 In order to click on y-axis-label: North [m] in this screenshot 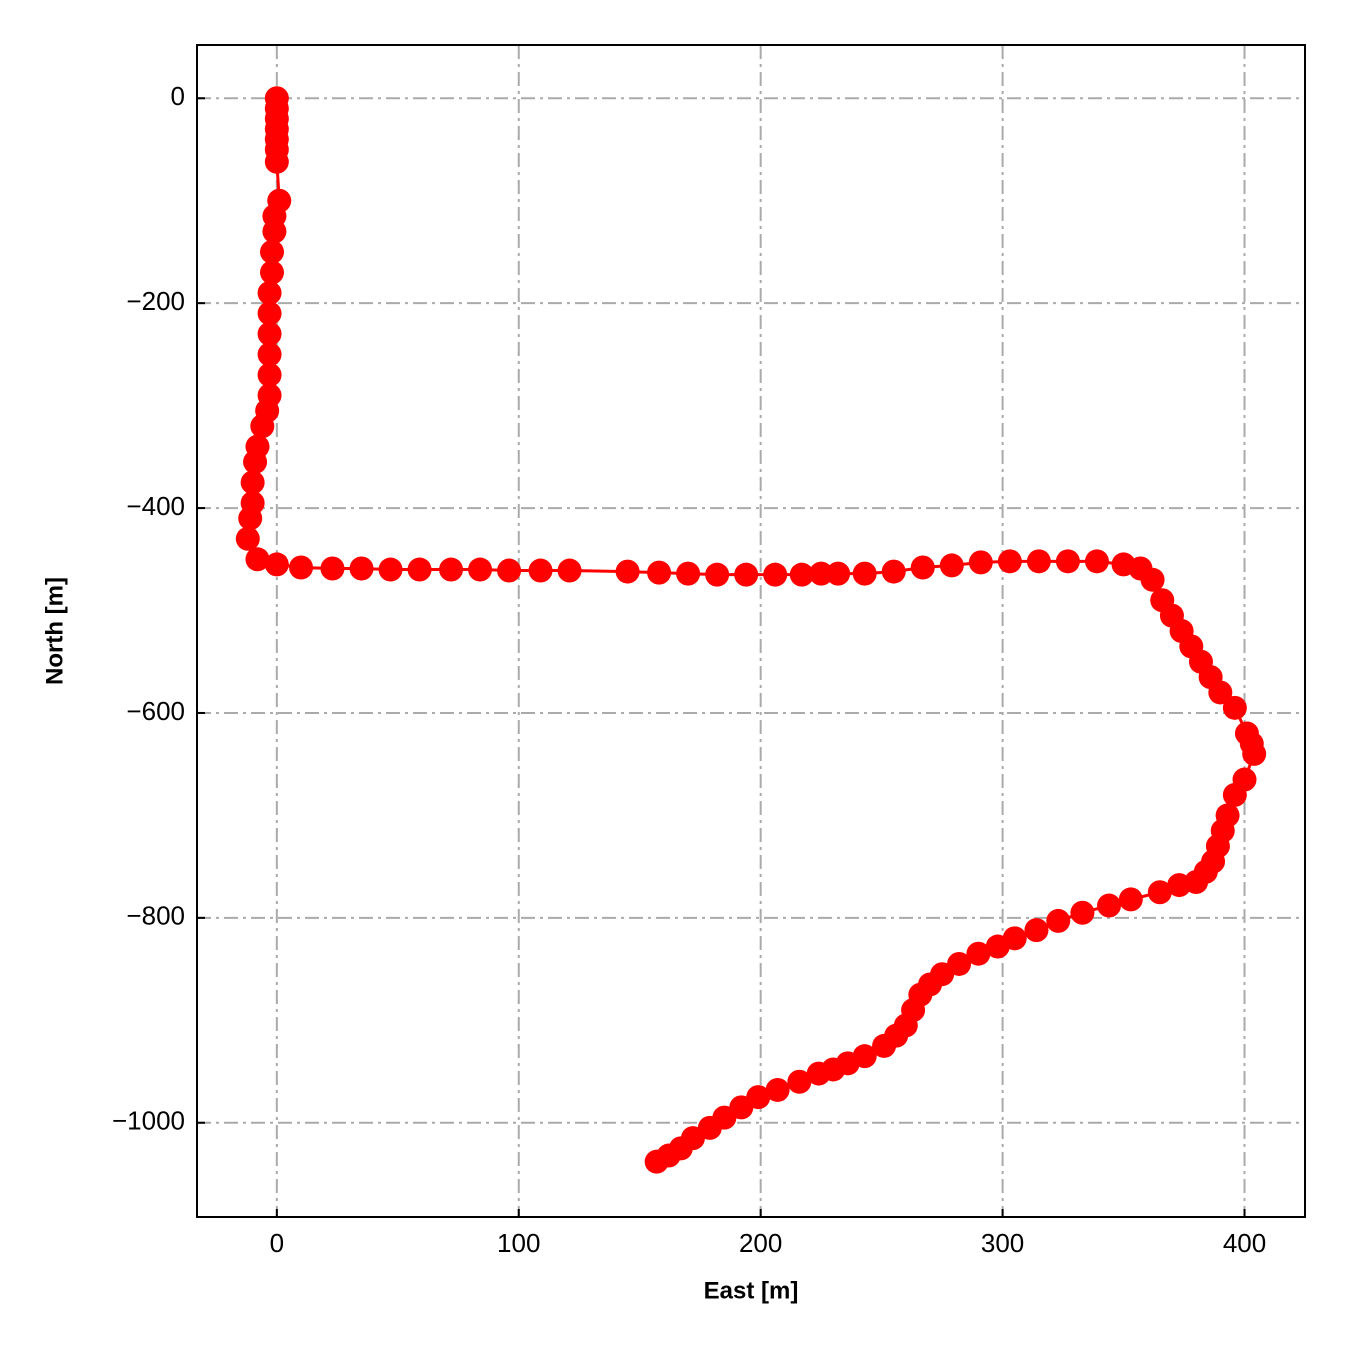, I will do `click(54, 631)`.